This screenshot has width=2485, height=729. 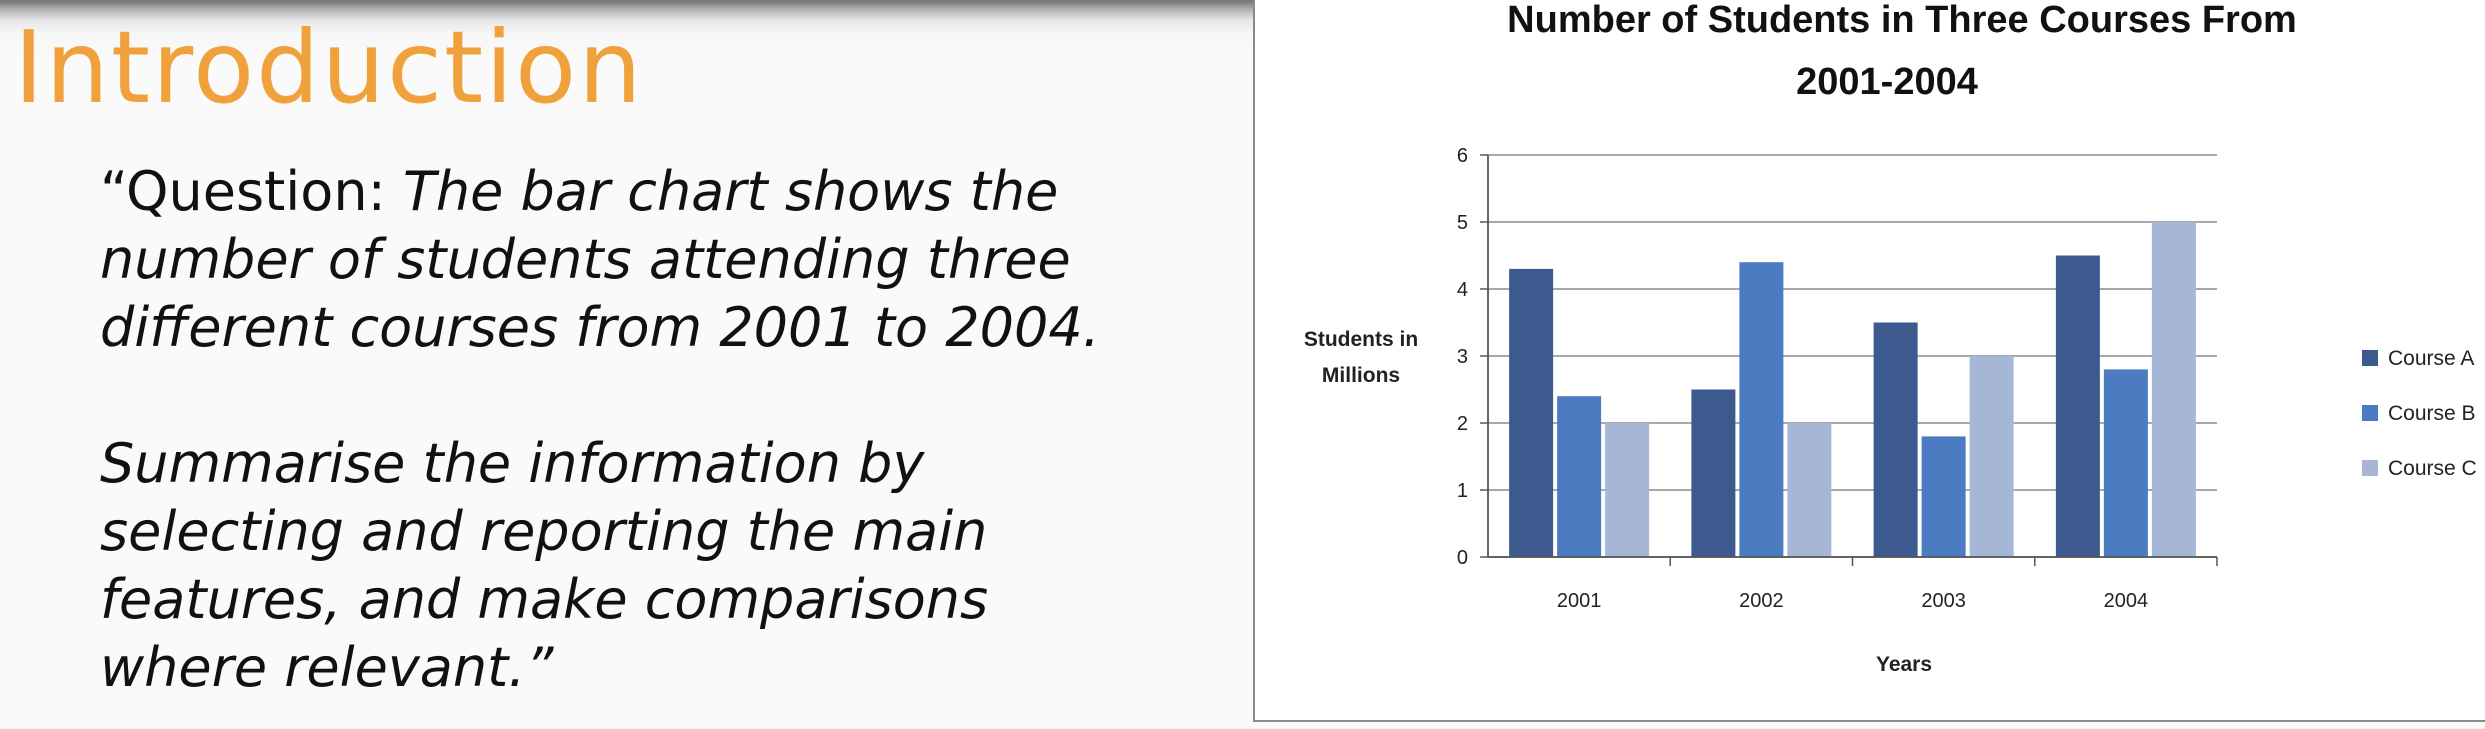 What do you see at coordinates (1943, 496) in the screenshot?
I see `bar-course-b-2003` at bounding box center [1943, 496].